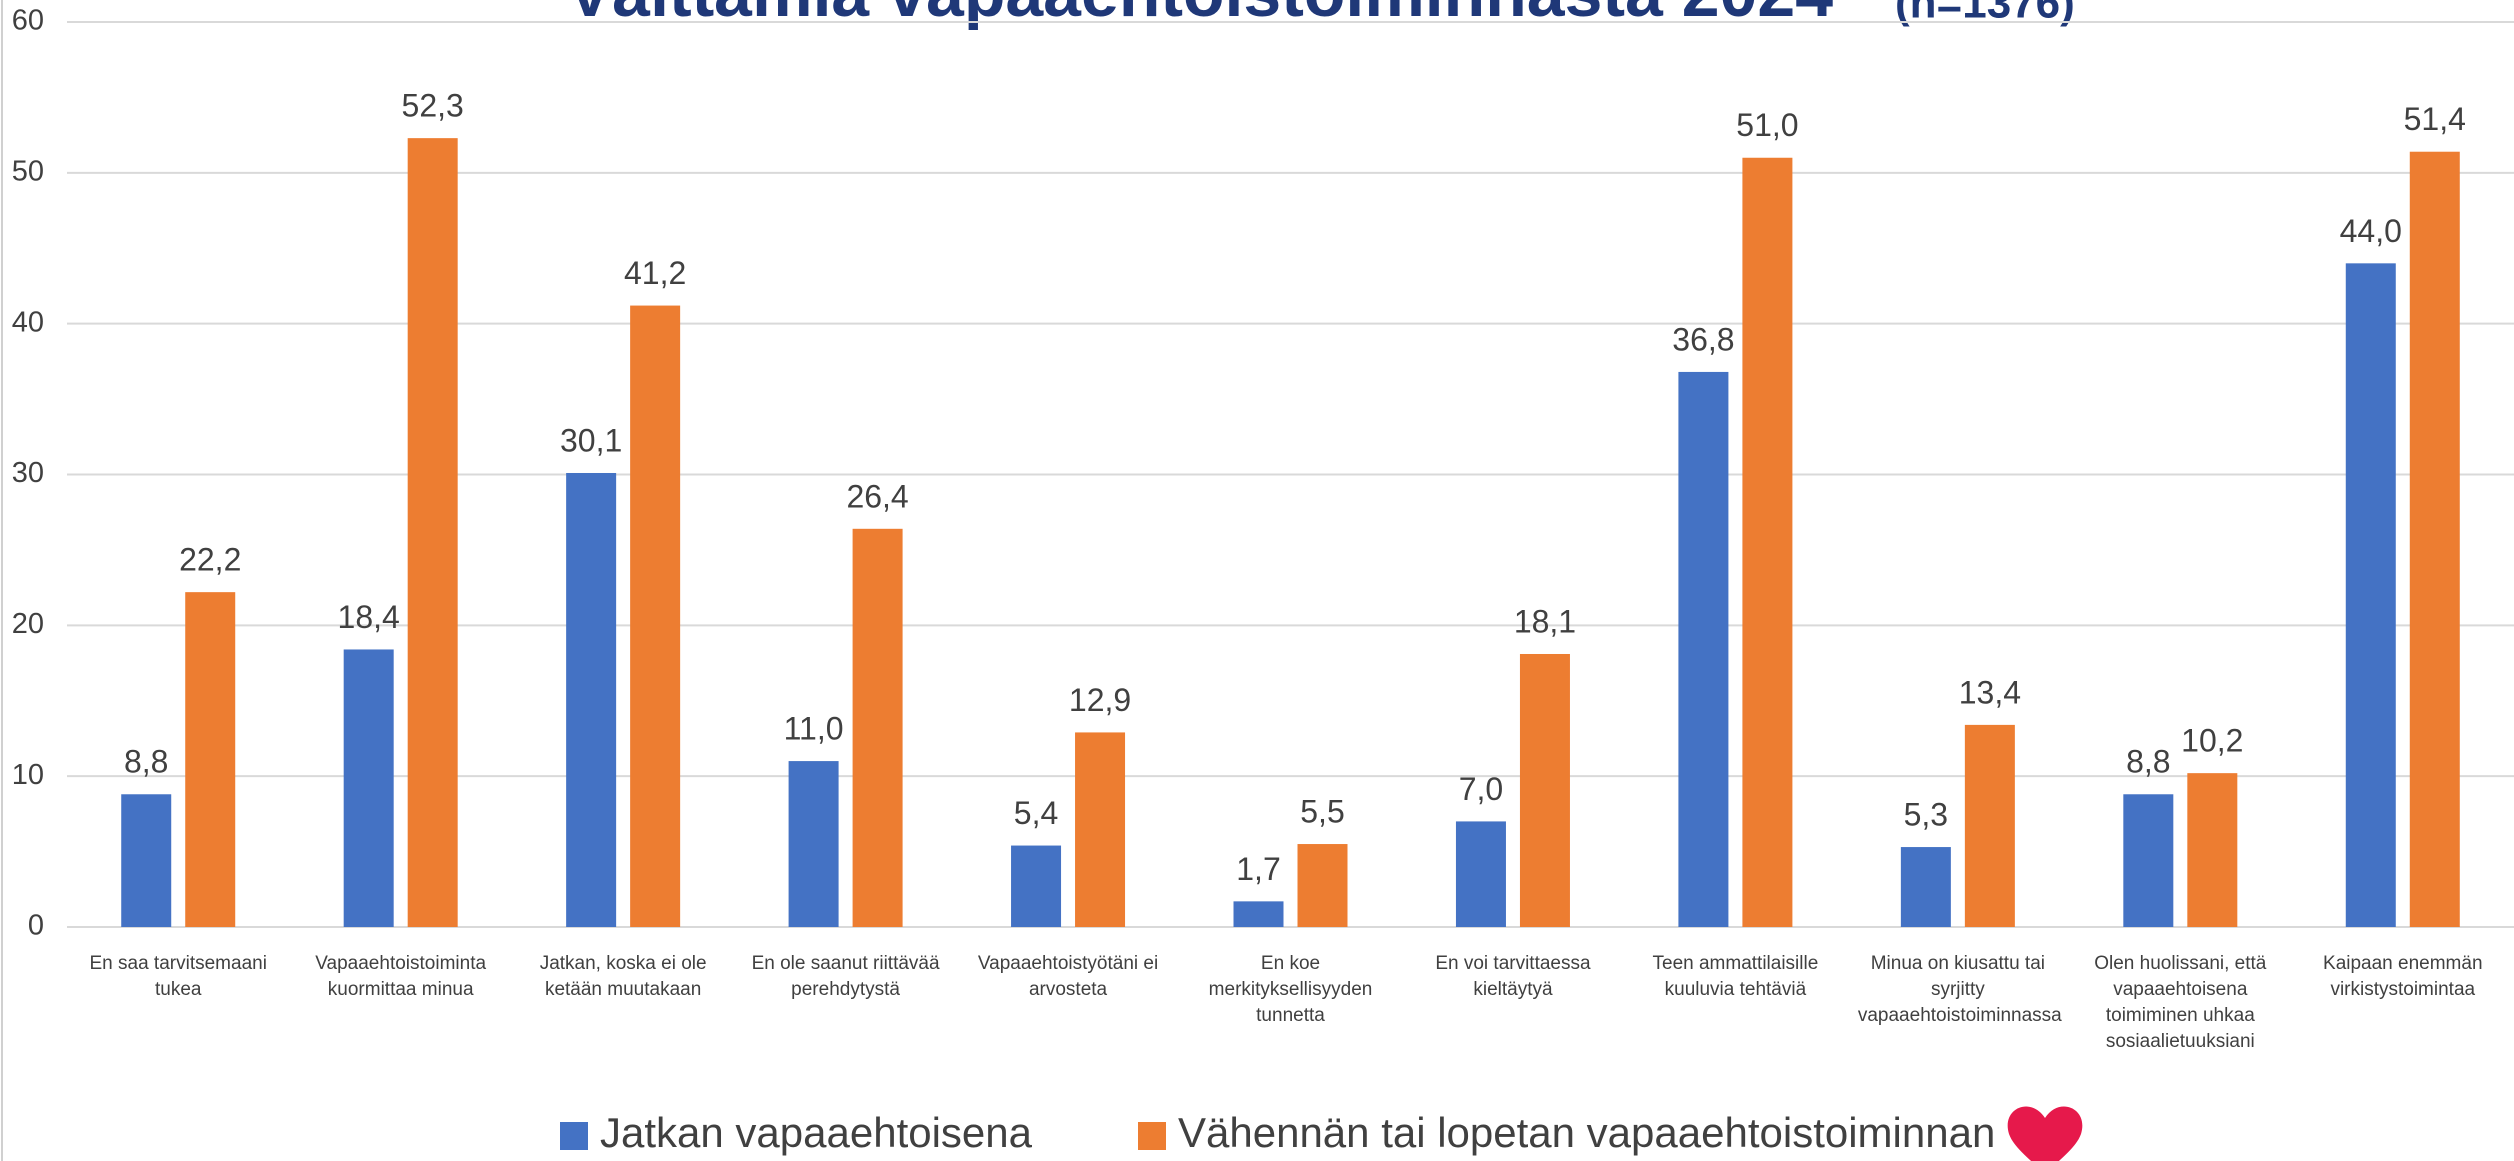 Image resolution: width=2514 pixels, height=1161 pixels. I want to click on value-label: 5,5, so click(1322, 811).